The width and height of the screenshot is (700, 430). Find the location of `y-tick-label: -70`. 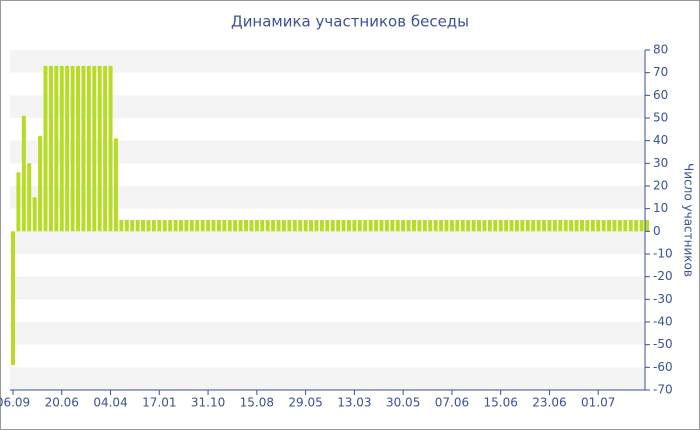

y-tick-label: -70 is located at coordinates (663, 390).